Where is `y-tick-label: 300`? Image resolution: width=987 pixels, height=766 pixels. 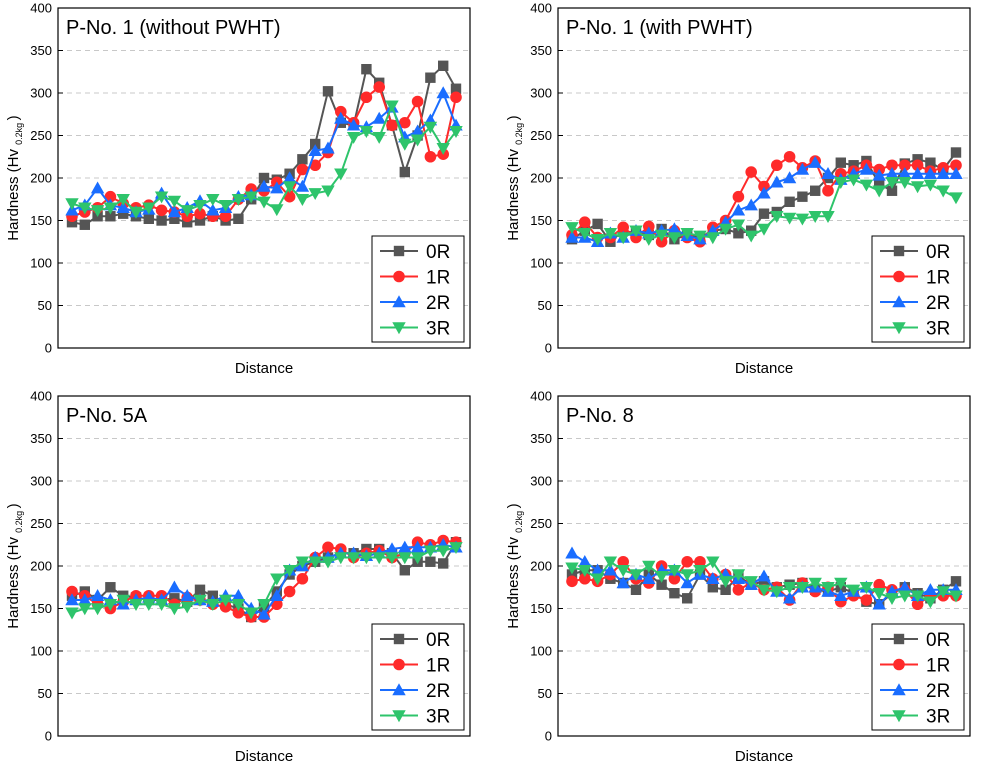
y-tick-label: 300 is located at coordinates (541, 93).